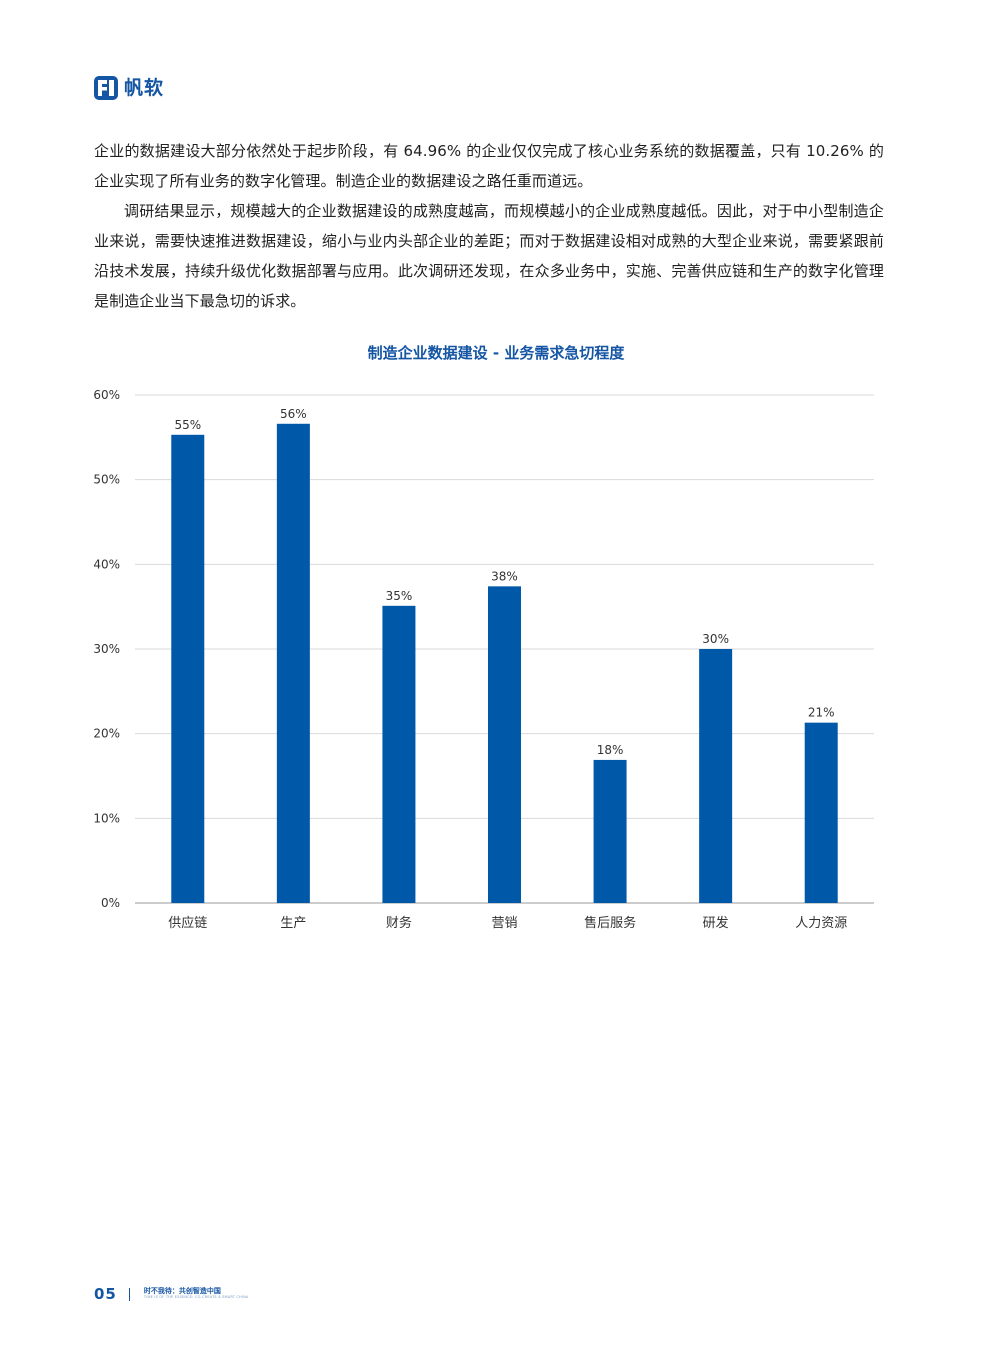 Image resolution: width=992 pixels, height=1346 pixels. Describe the element at coordinates (187, 425) in the screenshot. I see `data-label: 55%` at that location.